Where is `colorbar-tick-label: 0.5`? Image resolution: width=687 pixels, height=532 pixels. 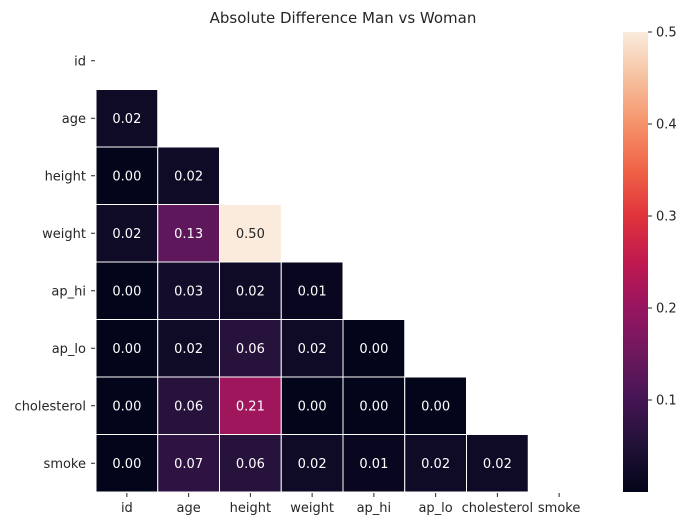
colorbar-tick-label: 0.5 is located at coordinates (666, 33).